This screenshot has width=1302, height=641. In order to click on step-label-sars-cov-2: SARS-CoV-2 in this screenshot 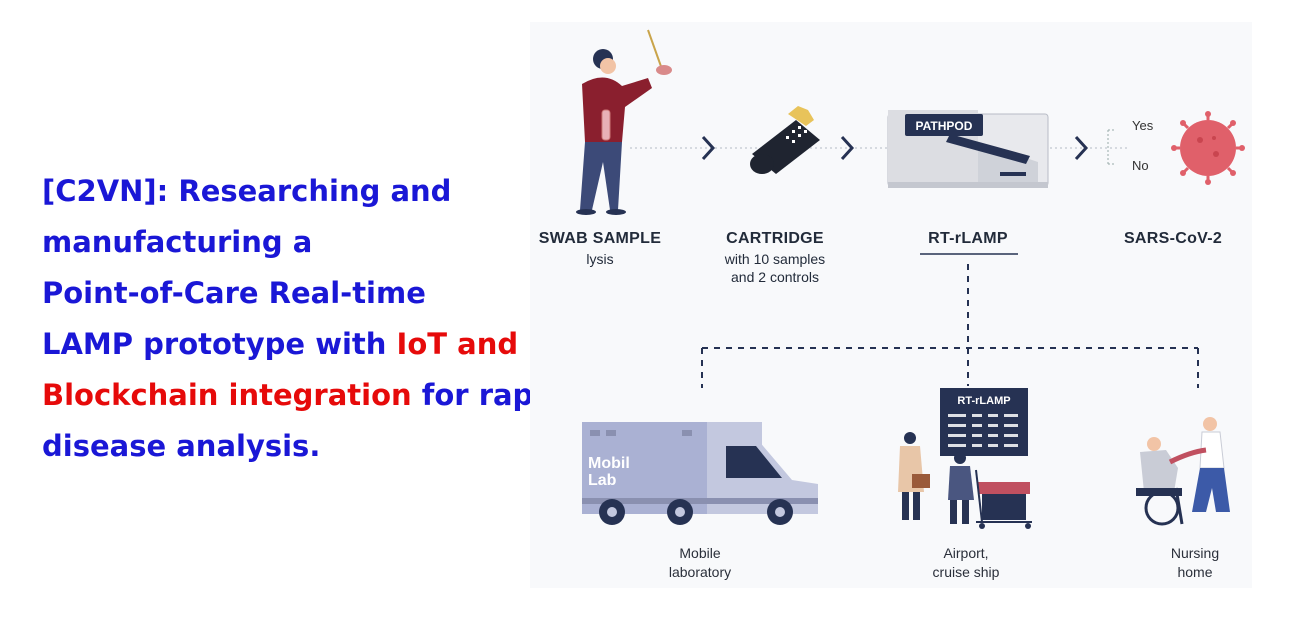, I will do `click(1173, 238)`.